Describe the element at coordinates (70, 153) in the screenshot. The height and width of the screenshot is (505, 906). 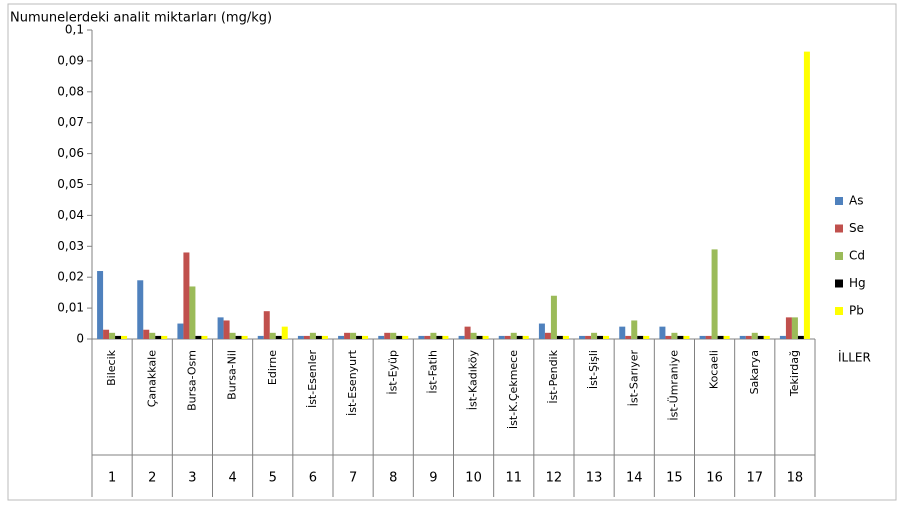
I see `y-tick-label: 0,06` at that location.